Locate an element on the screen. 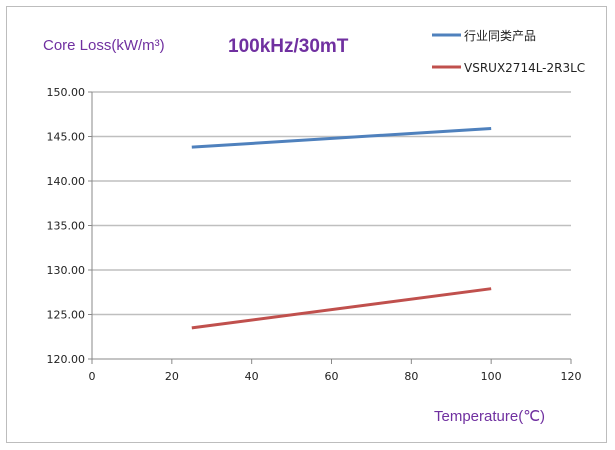 This screenshot has width=615, height=450. x-tick-label: 60 is located at coordinates (332, 376).